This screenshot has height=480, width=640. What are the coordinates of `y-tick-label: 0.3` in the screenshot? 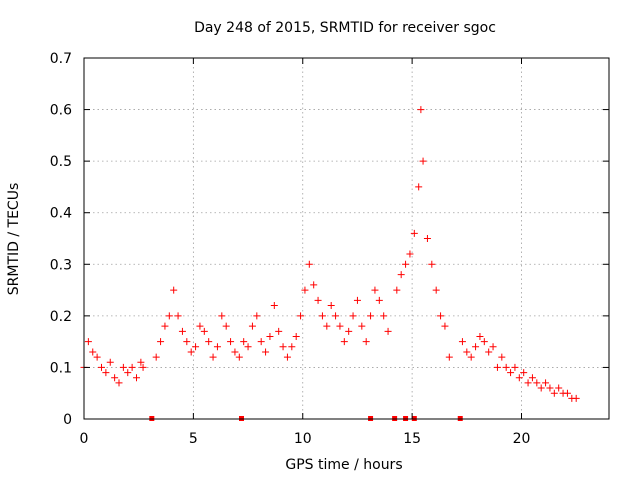 It's located at (61, 265).